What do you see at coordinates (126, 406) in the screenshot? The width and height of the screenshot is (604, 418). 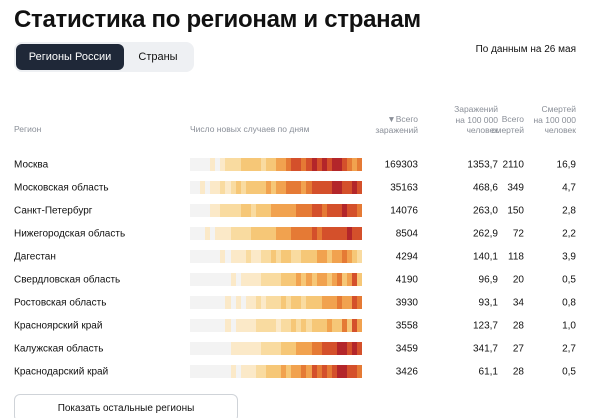 I see `show-more-regions-button: Показать остальные регионы` at bounding box center [126, 406].